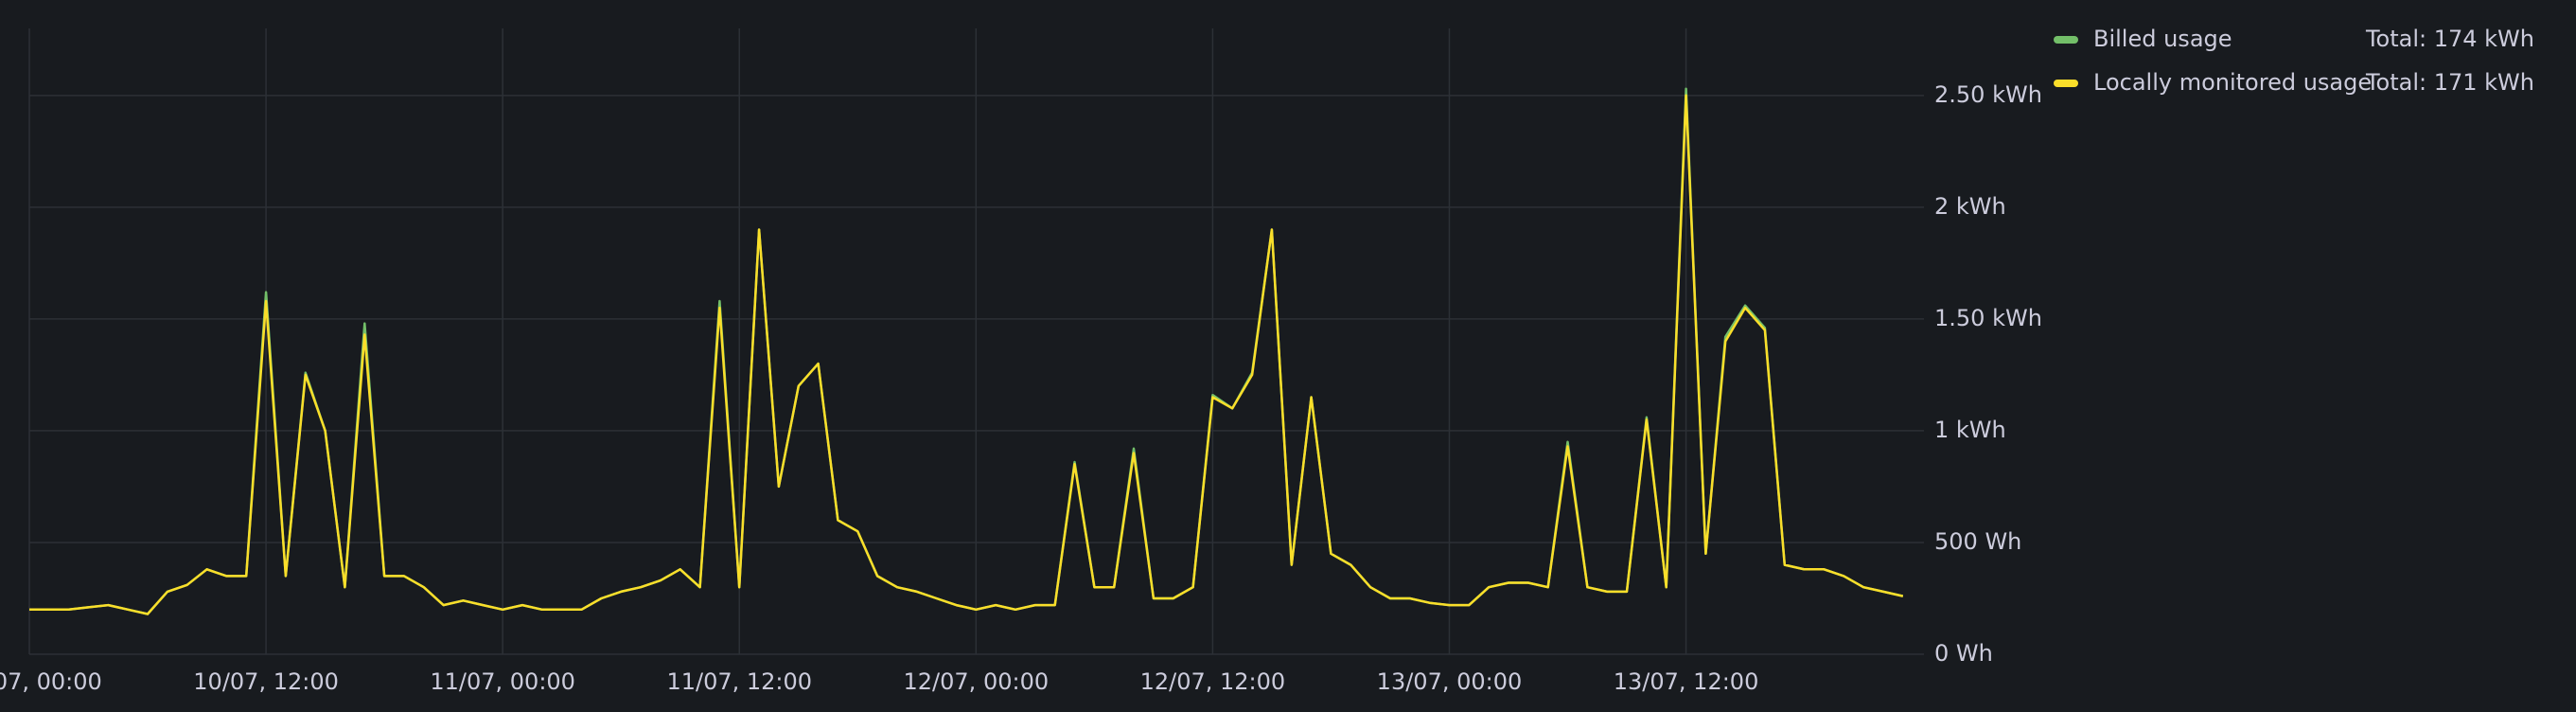 This screenshot has height=712, width=2576. I want to click on legend-total: Total: 171 kWh, so click(2449, 82).